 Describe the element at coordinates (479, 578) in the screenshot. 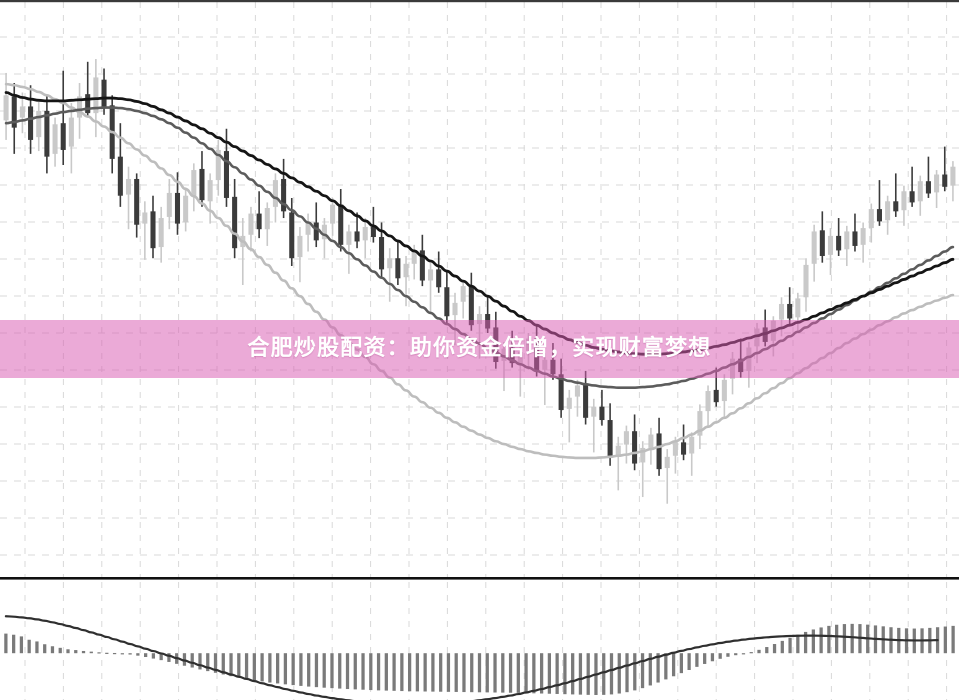

I see `panel-divider-line` at that location.